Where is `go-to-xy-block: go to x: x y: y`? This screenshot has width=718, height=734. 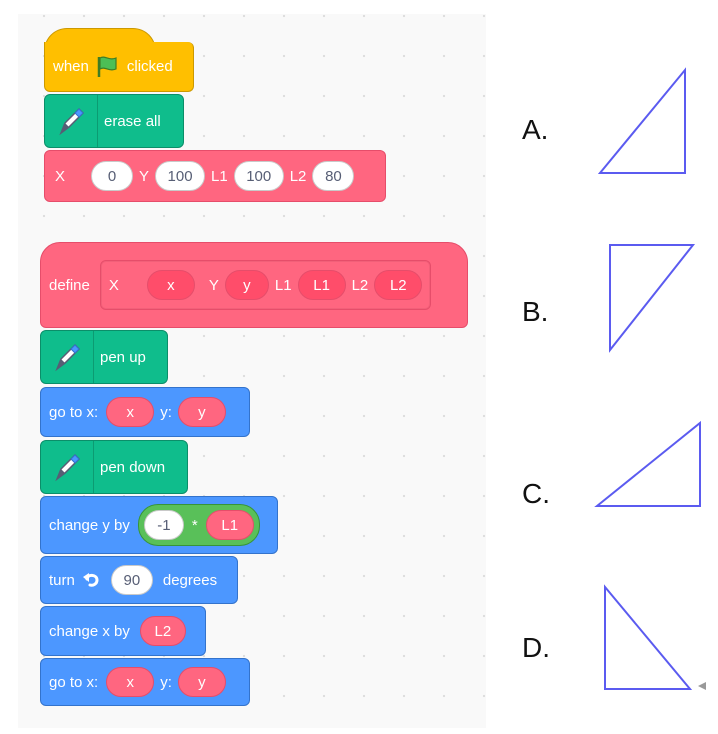 go-to-xy-block: go to x: x y: y is located at coordinates (145, 412).